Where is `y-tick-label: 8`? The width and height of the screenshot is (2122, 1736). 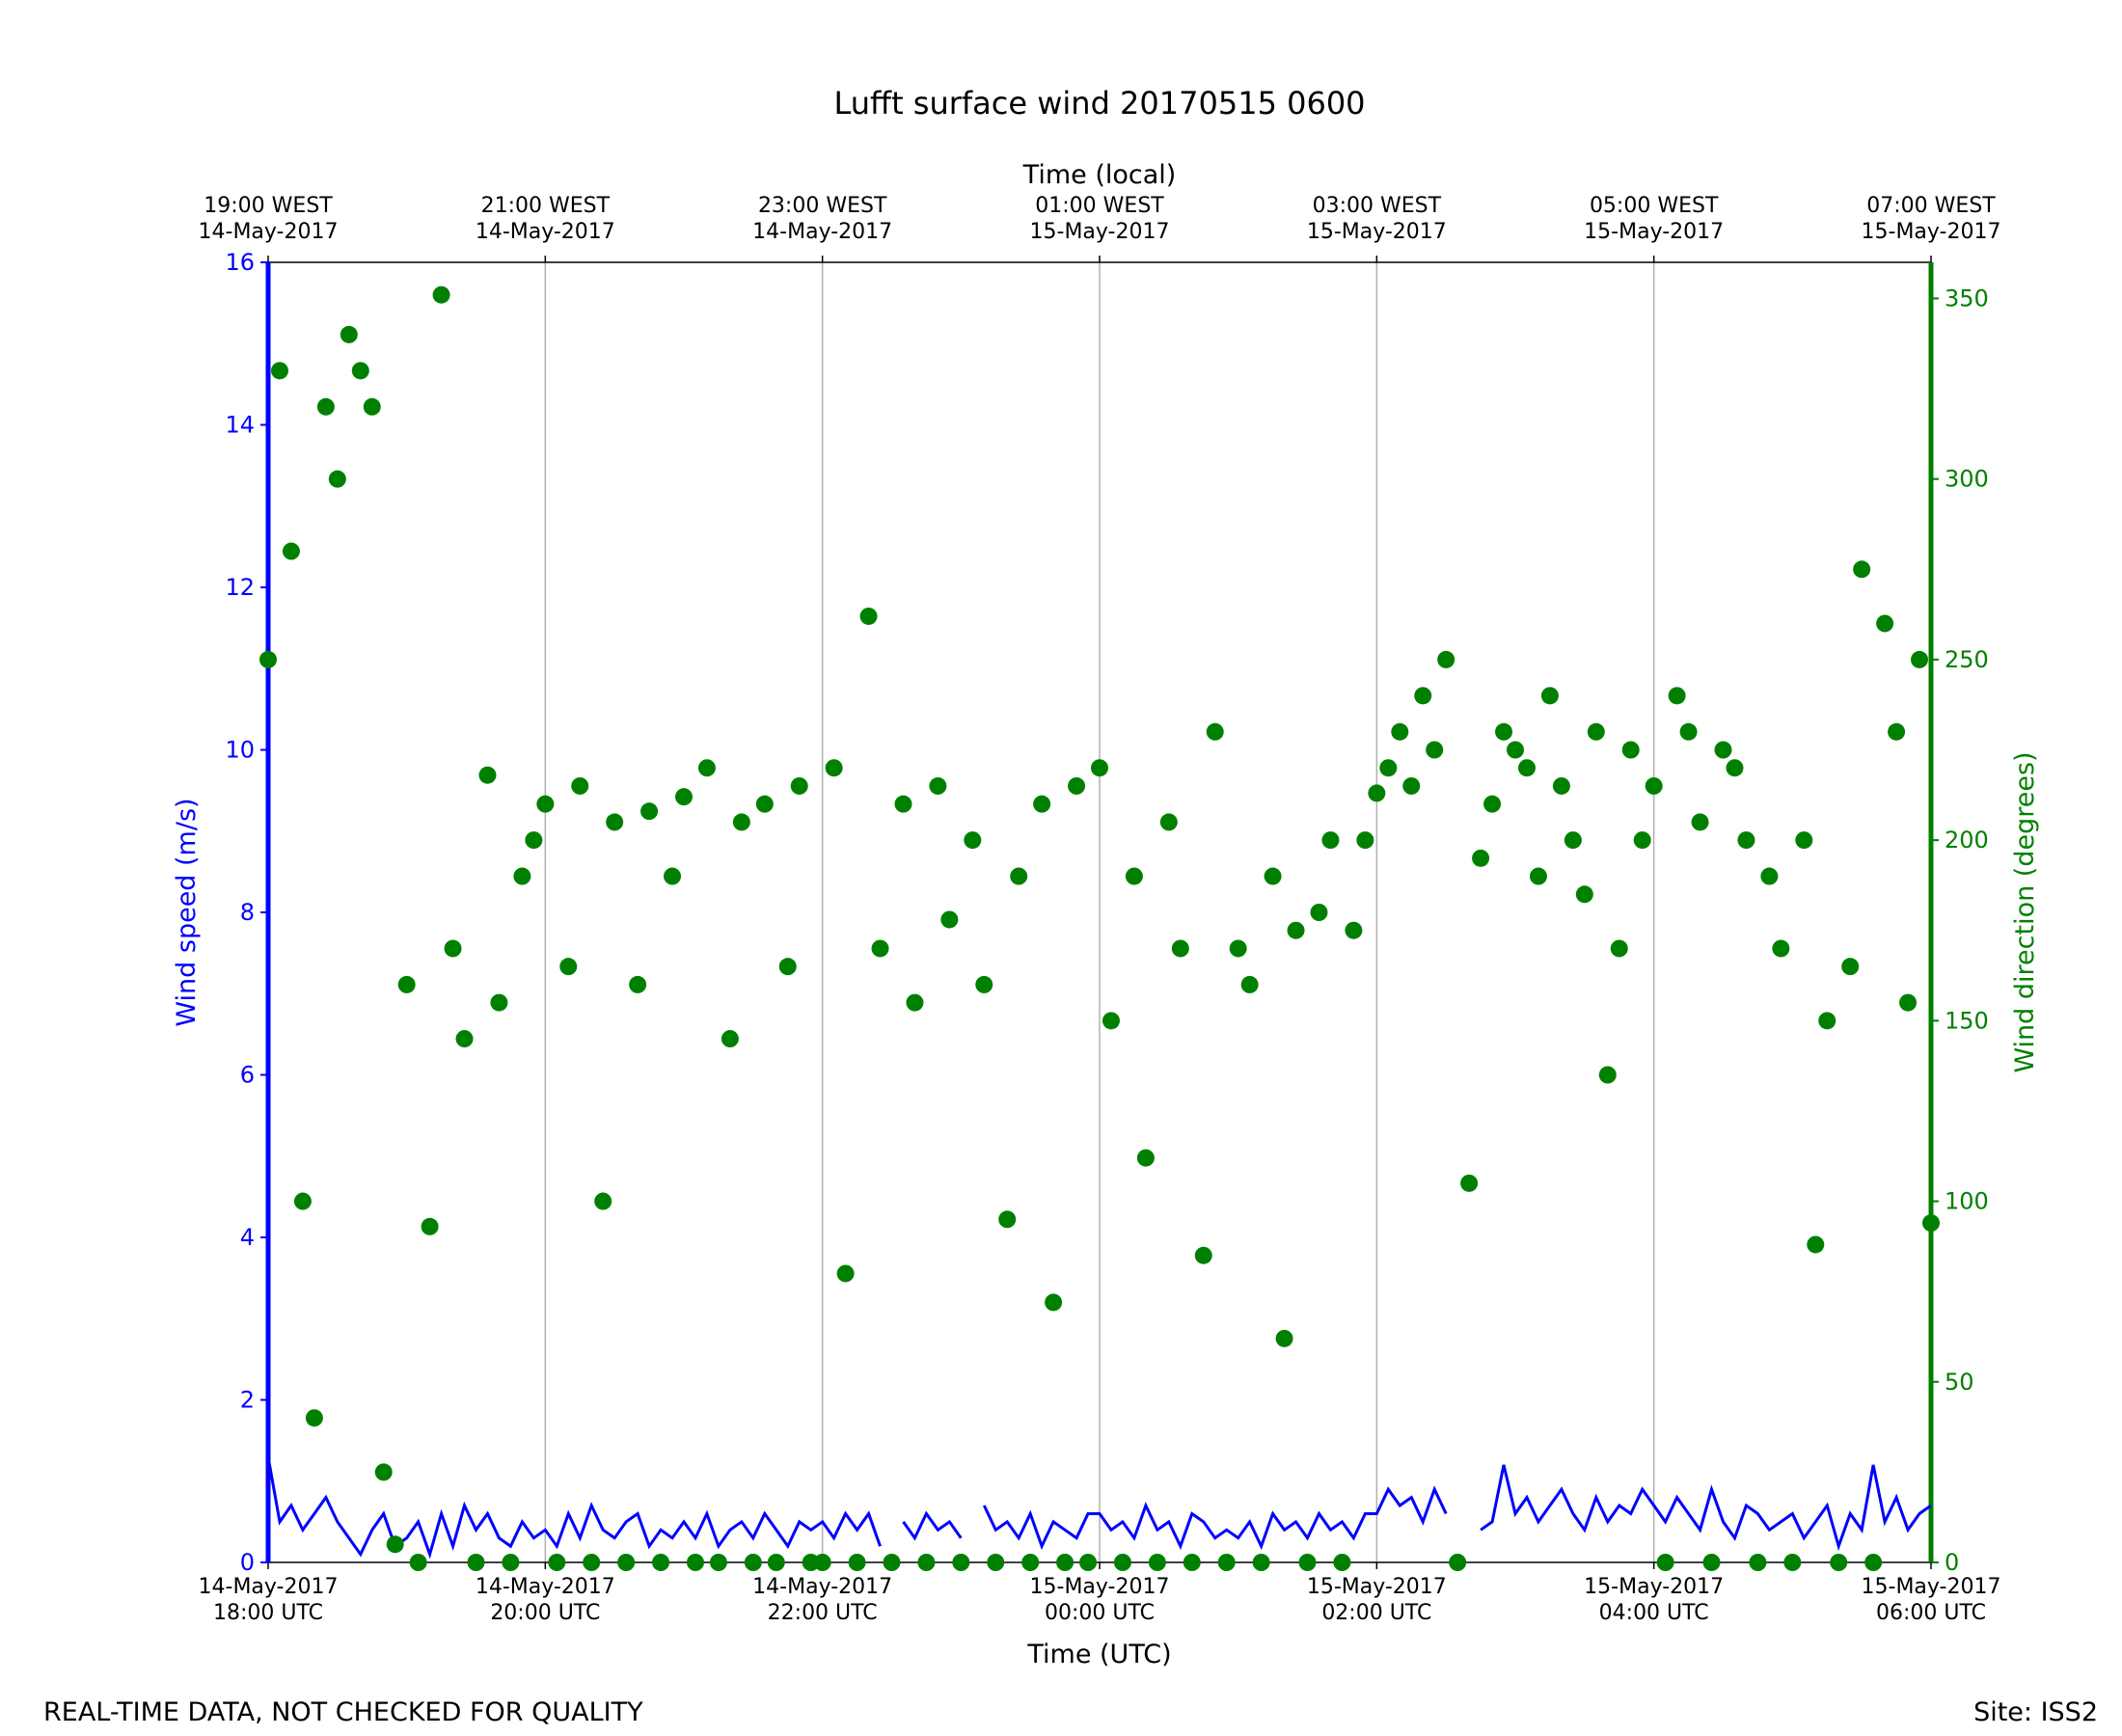 y-tick-label: 8 is located at coordinates (248, 913).